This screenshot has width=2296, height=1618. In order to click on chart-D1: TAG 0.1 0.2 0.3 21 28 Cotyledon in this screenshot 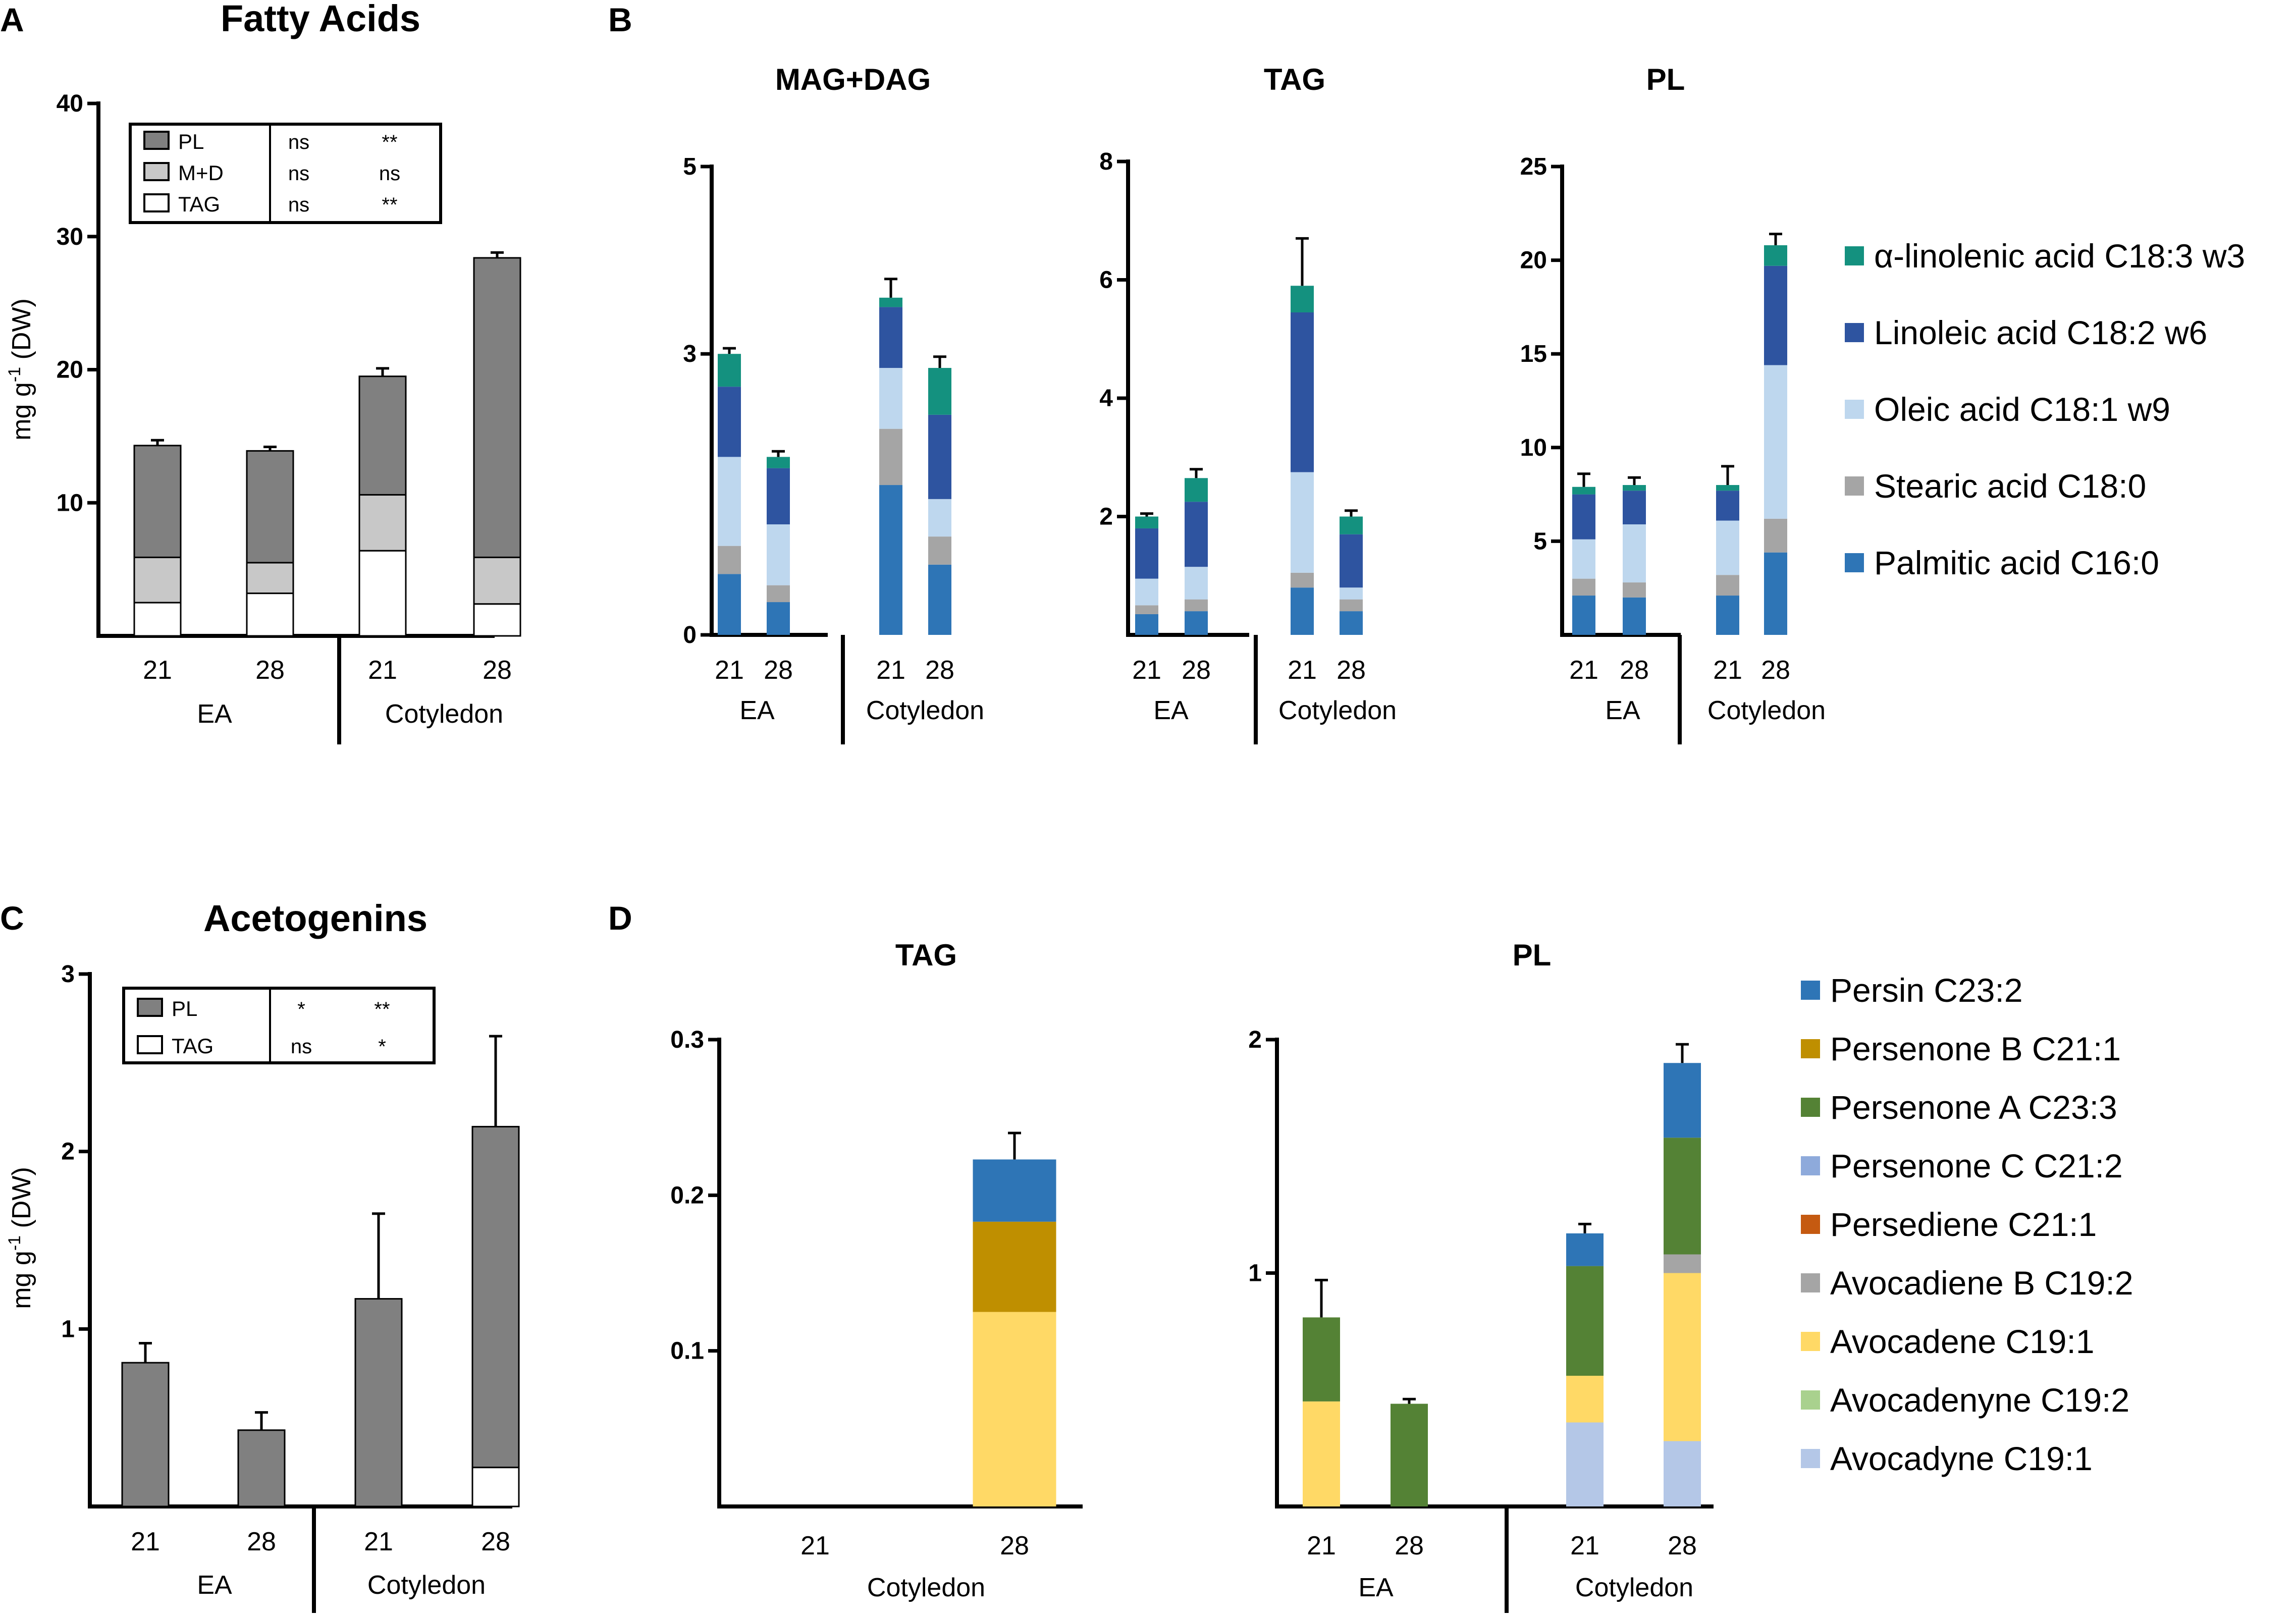, I will do `click(876, 1270)`.